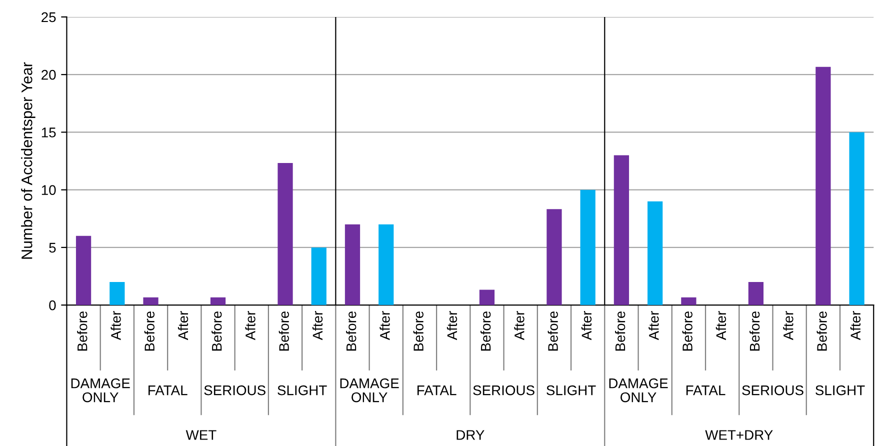 This screenshot has height=446, width=878. I want to click on y-tick-label: 10, so click(49, 190).